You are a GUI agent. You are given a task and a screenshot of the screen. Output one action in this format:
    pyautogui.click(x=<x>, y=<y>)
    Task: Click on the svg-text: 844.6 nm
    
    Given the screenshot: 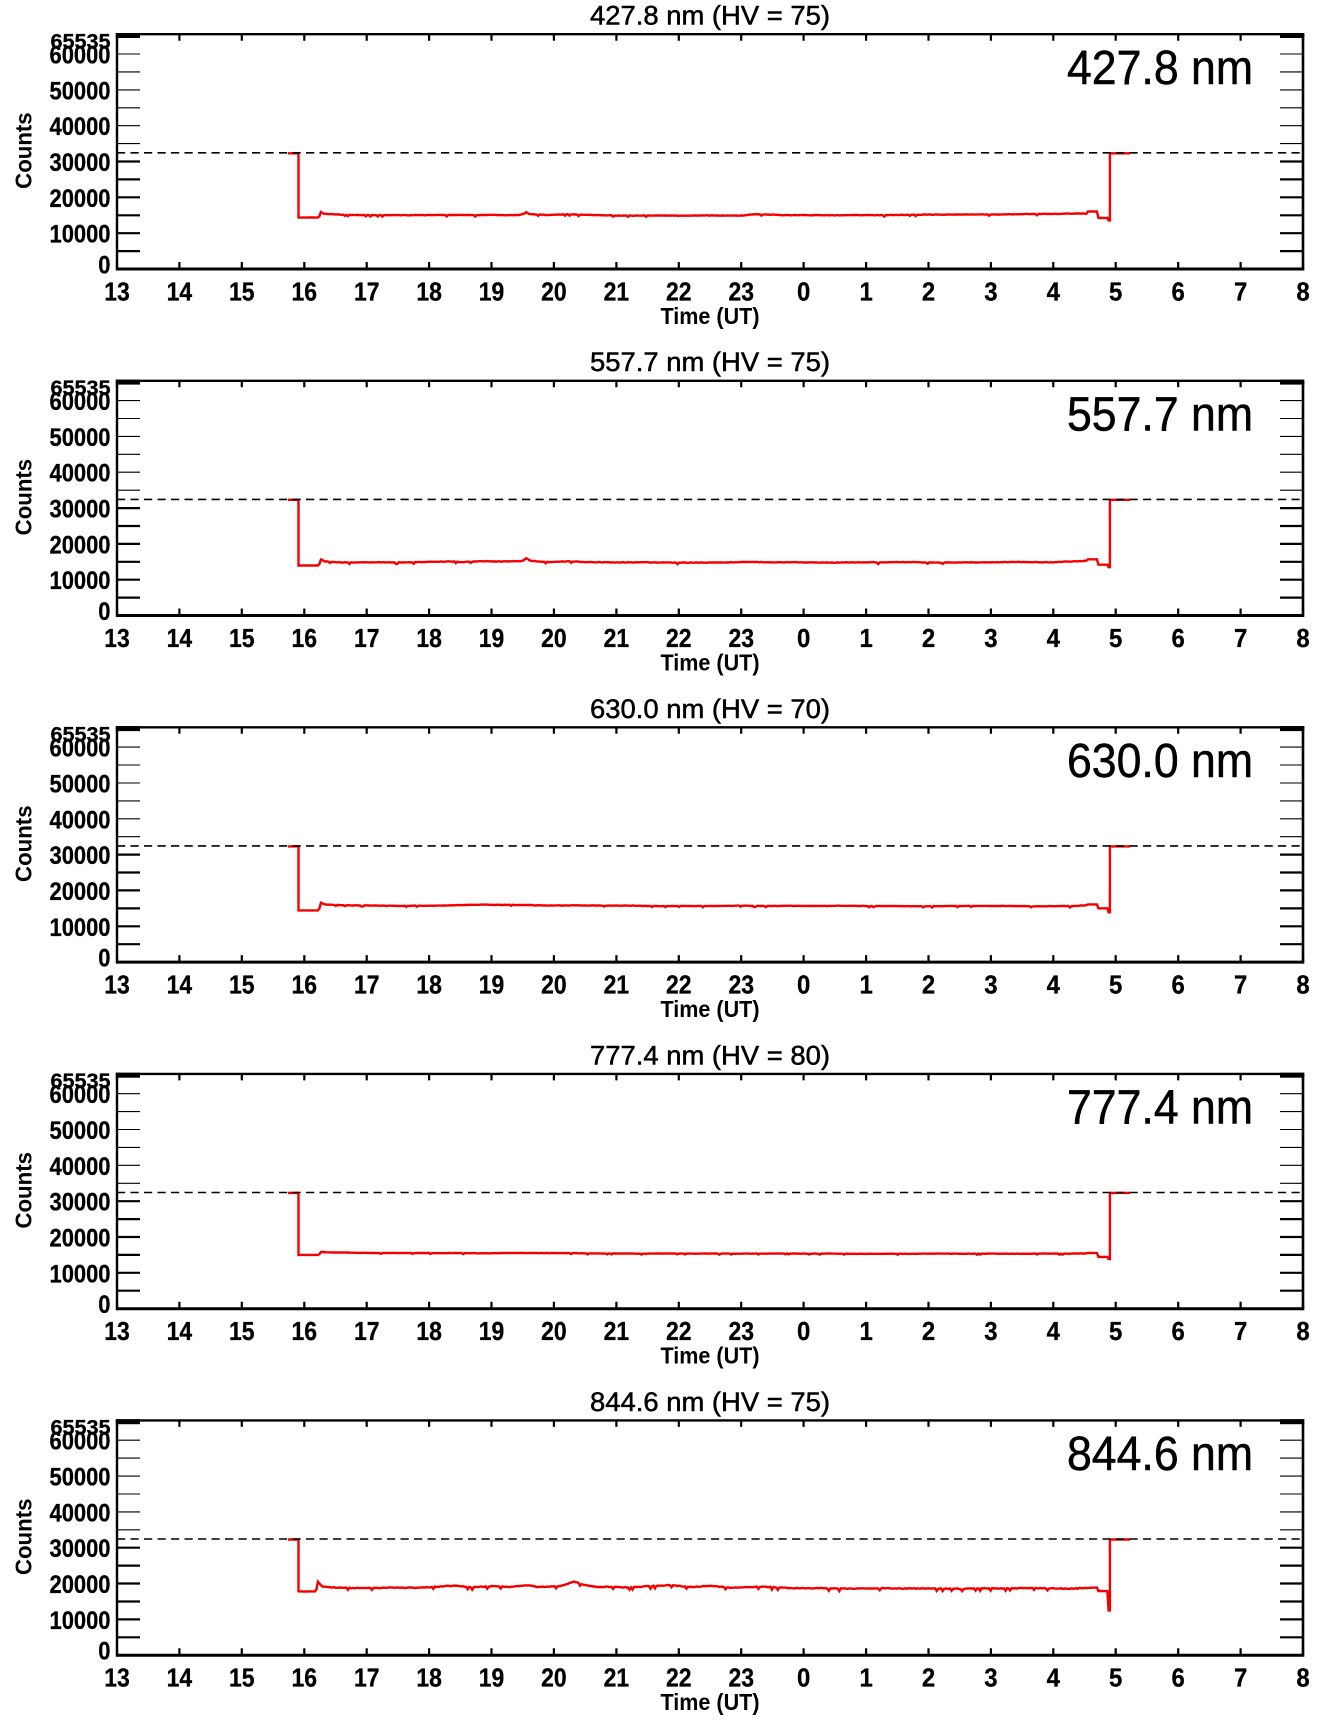 What is the action you would take?
    pyautogui.click(x=1160, y=1454)
    